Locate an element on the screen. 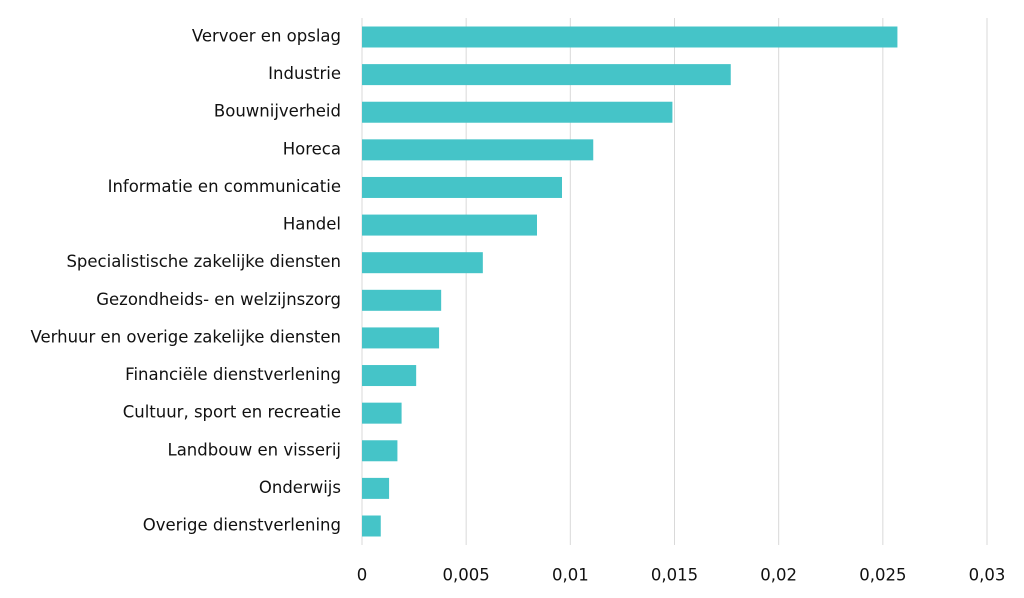  y-tick-label: Informatie en communicatie is located at coordinates (224, 186).